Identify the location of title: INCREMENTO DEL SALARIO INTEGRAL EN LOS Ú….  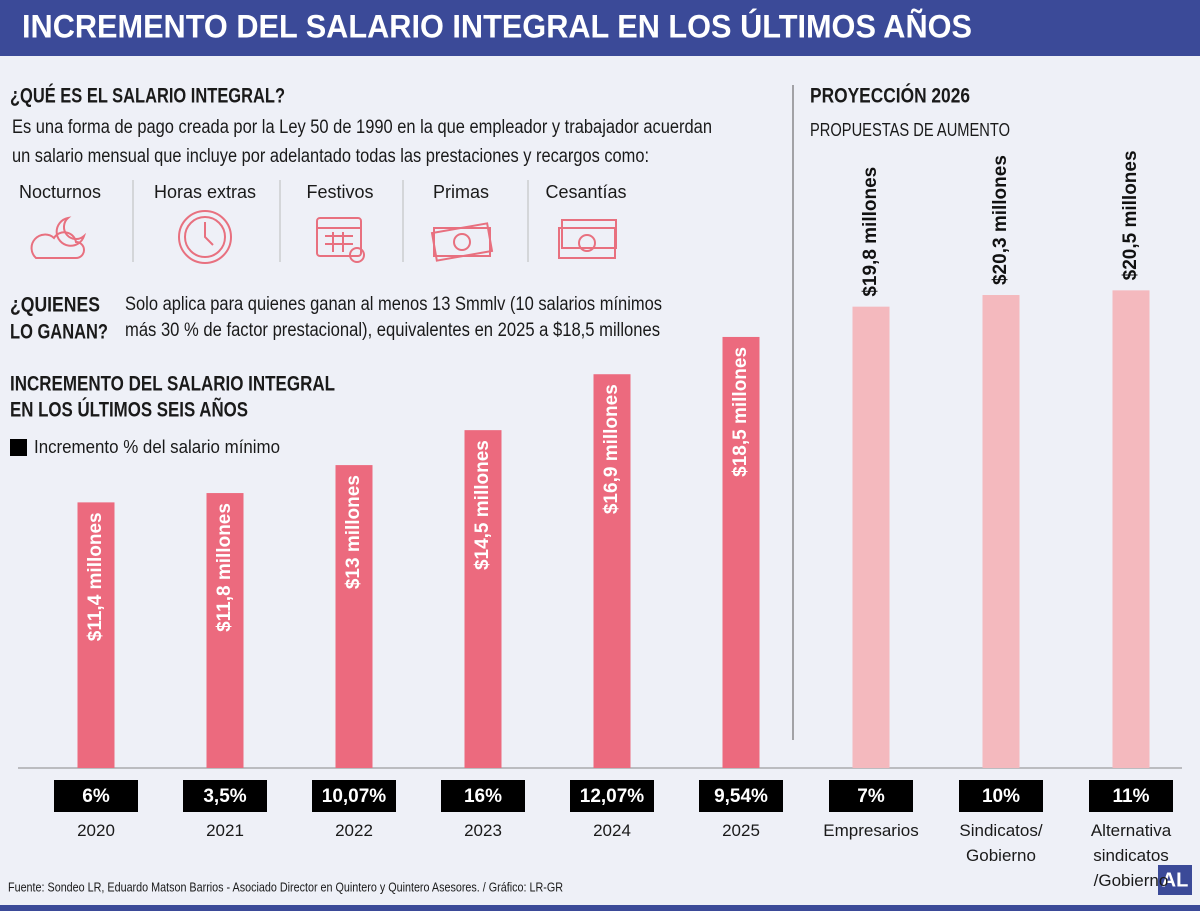
(497, 26).